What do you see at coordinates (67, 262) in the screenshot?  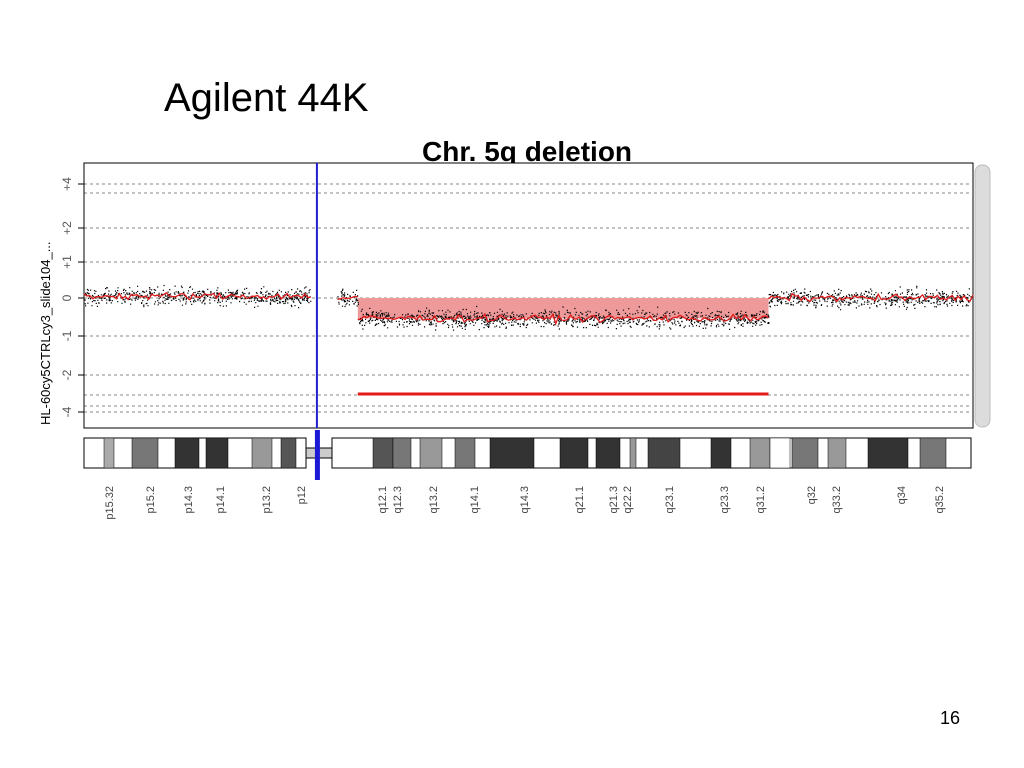 I see `y-tick-label: +1` at bounding box center [67, 262].